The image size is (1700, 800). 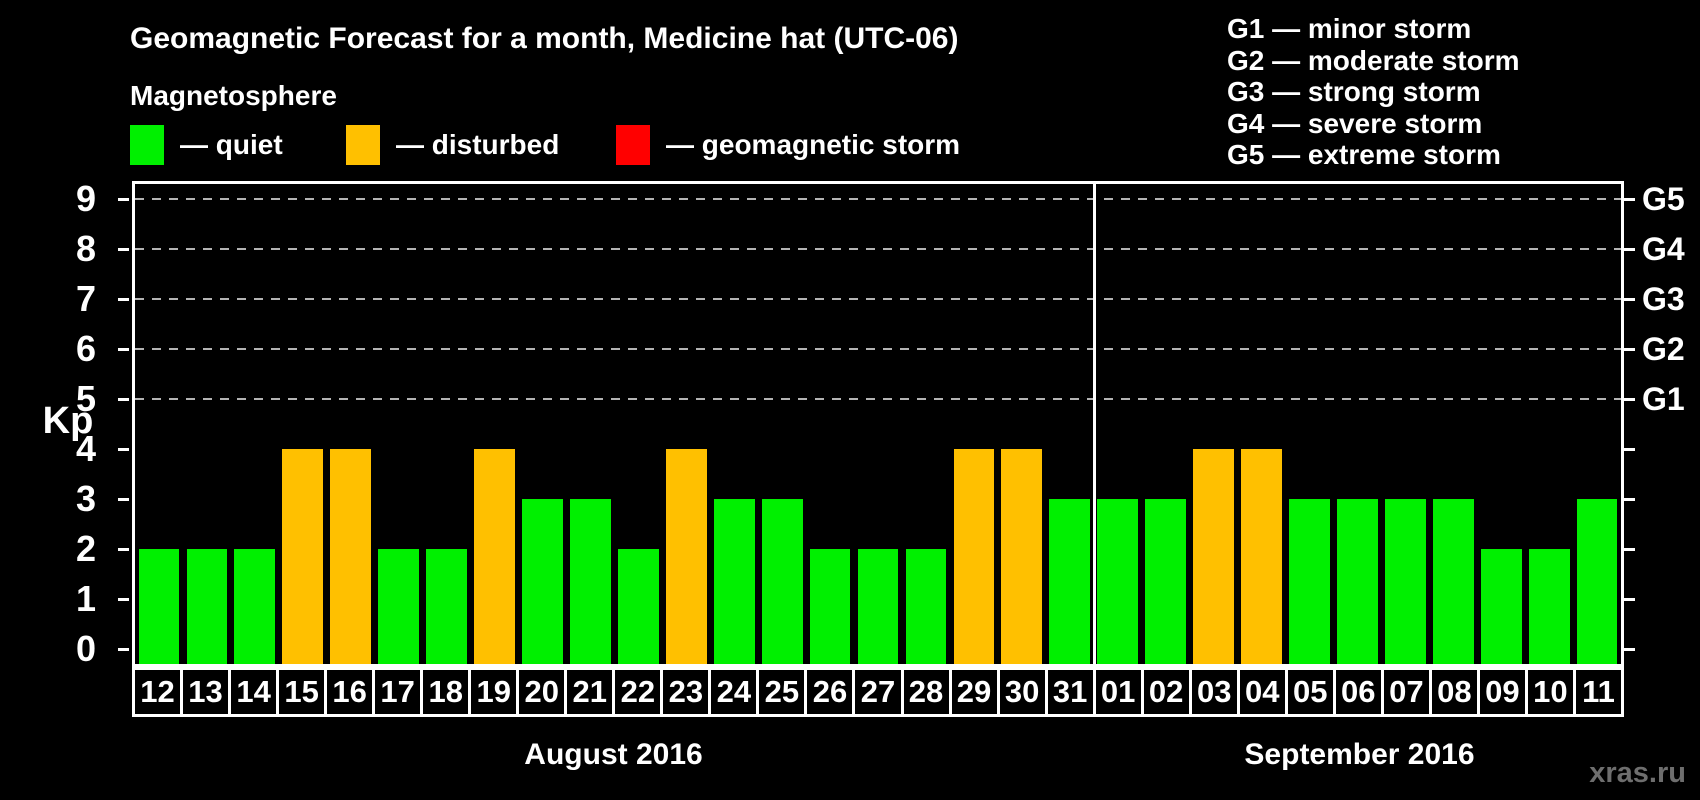 What do you see at coordinates (1164, 692) in the screenshot?
I see `day-label-02: 02` at bounding box center [1164, 692].